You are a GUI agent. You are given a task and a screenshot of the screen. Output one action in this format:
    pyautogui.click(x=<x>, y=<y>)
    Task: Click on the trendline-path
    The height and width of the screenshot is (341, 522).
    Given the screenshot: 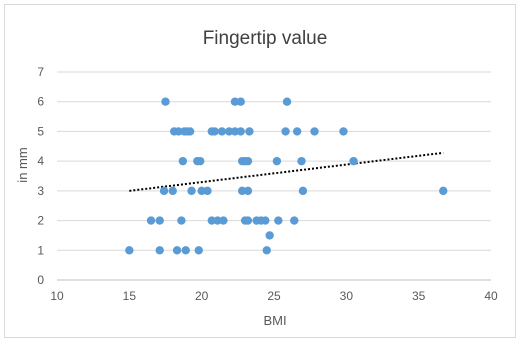 What is the action you would take?
    pyautogui.click(x=286, y=171)
    